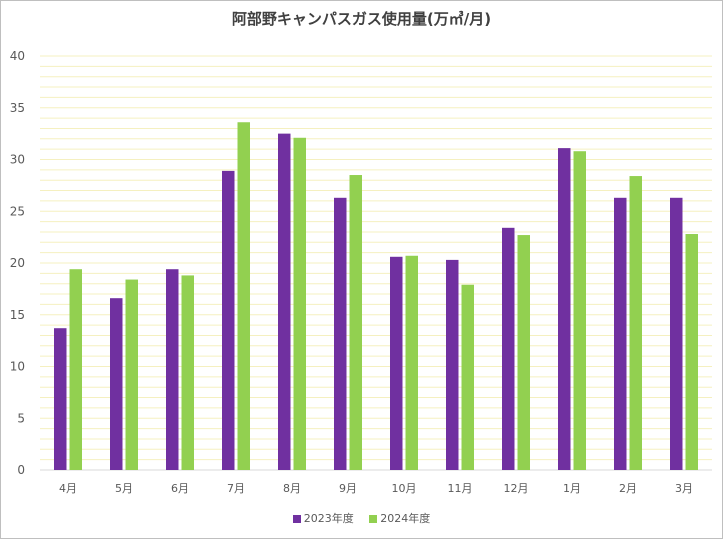  I want to click on legend-item-2023: 2023年度, so click(323, 518).